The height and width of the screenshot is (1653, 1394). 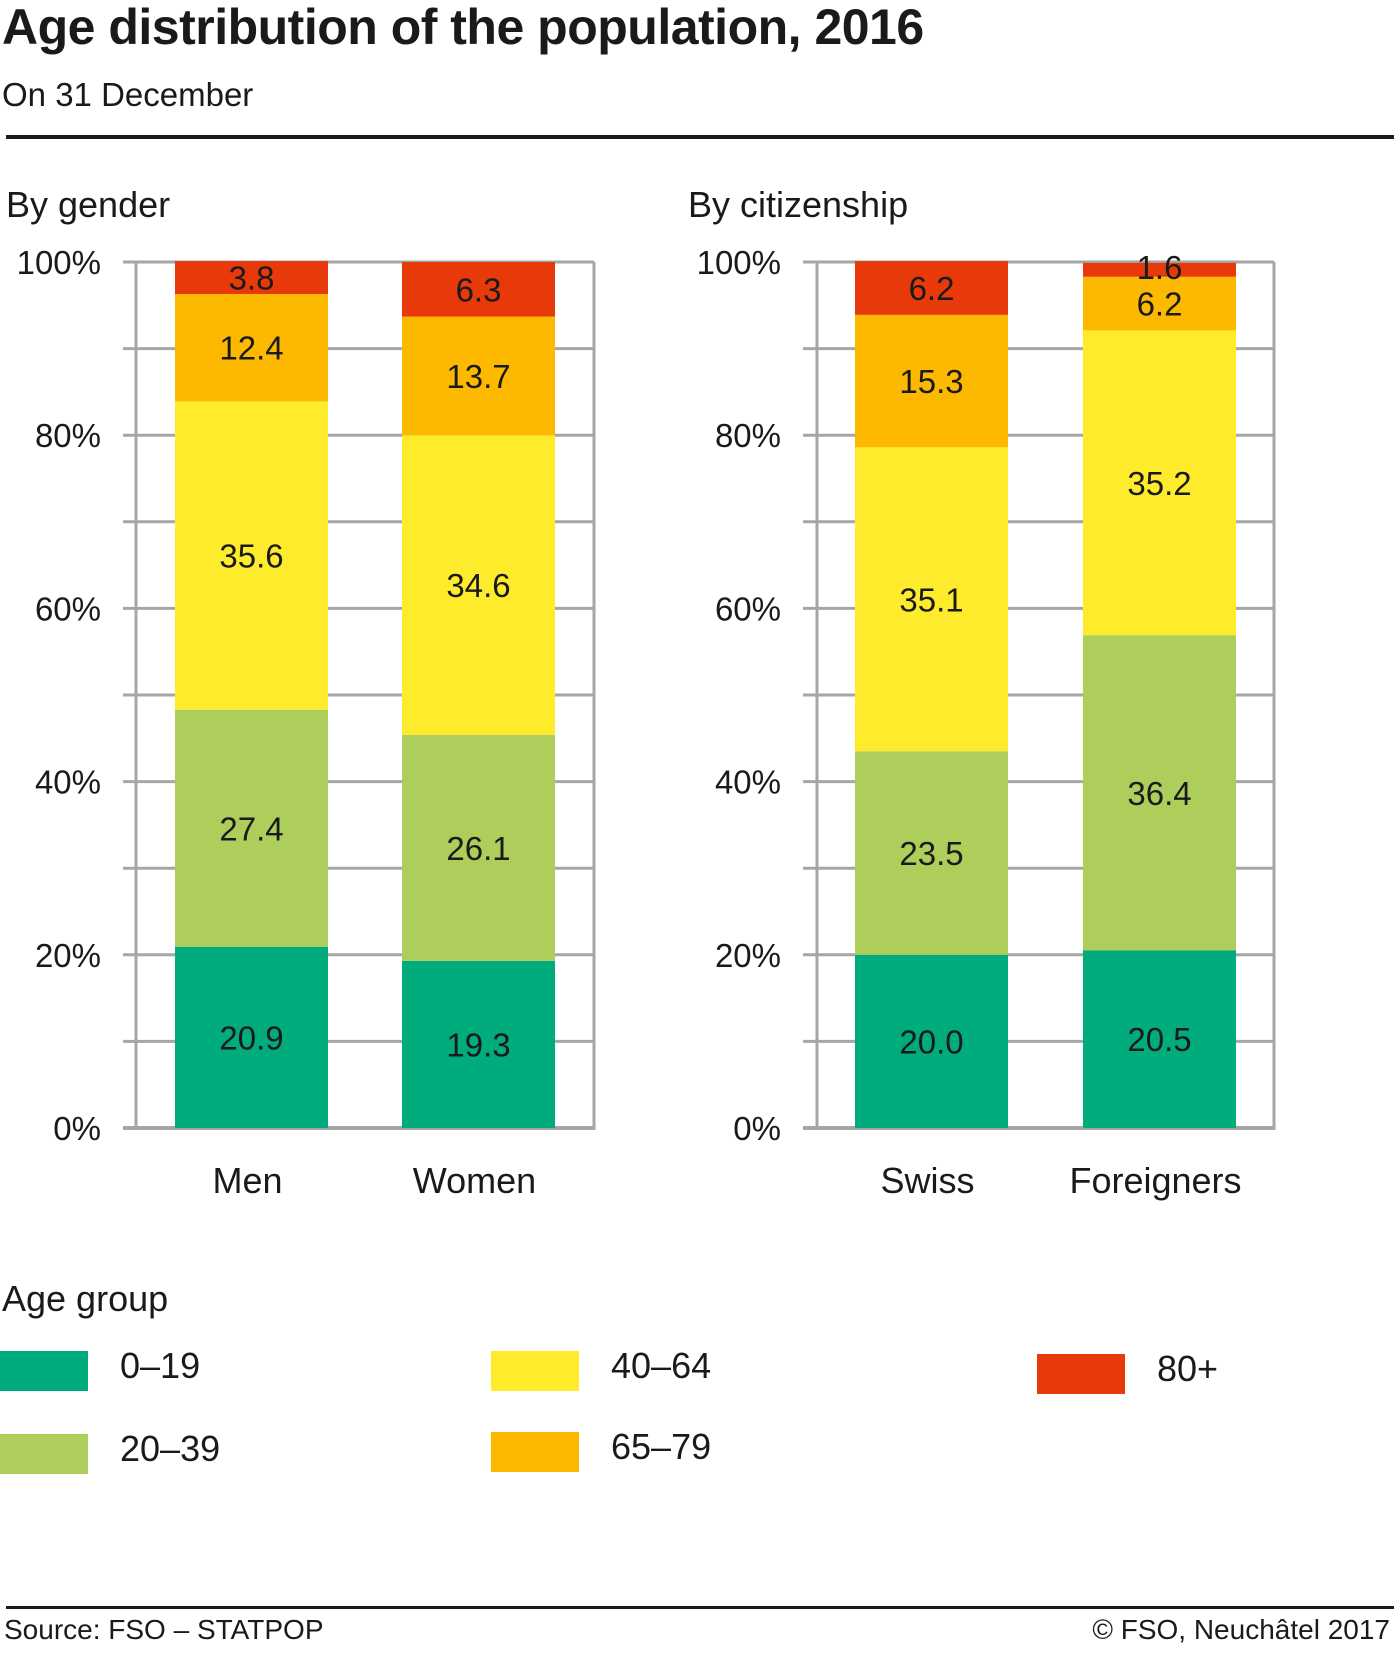 What do you see at coordinates (1241, 1629) in the screenshot?
I see `copyright-note: © FSO, Neuchâtel 2017` at bounding box center [1241, 1629].